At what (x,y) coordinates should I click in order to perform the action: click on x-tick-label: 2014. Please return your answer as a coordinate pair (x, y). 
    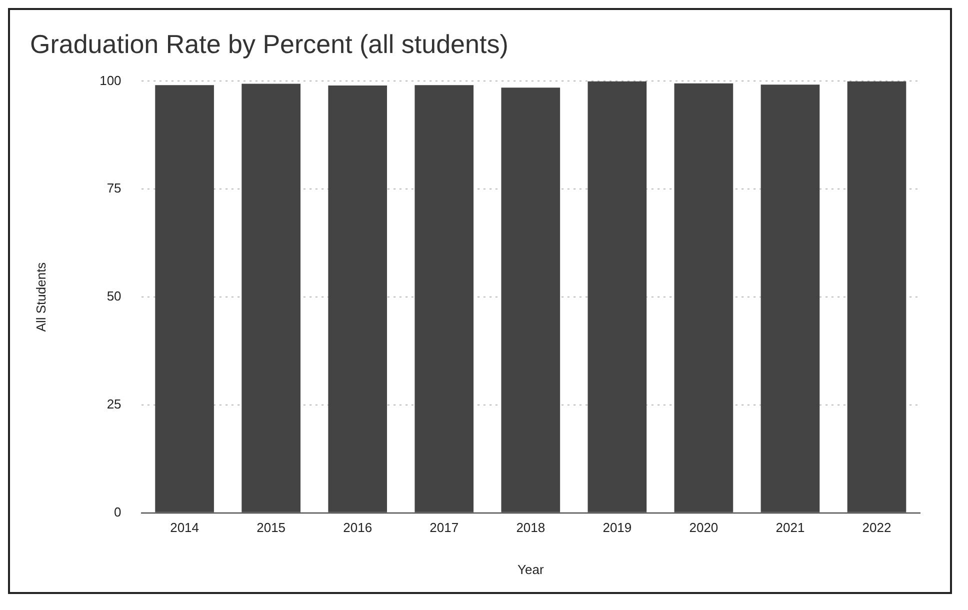
    Looking at the image, I should click on (185, 528).